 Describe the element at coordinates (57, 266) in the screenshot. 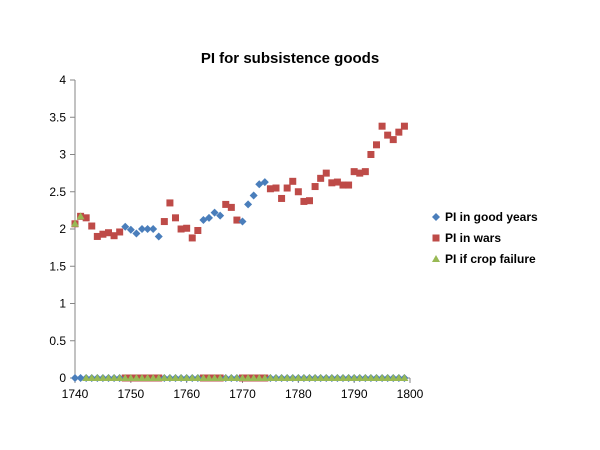

I see `y-tick-label: 1.5` at that location.